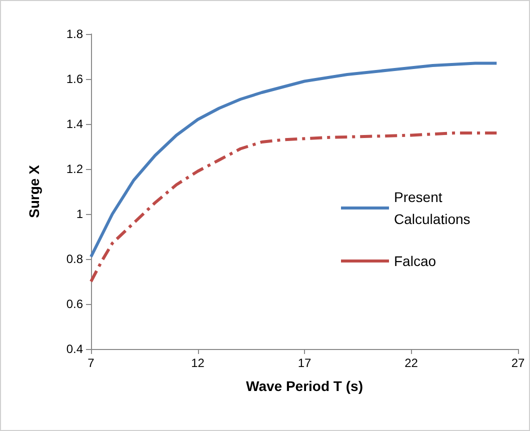 The height and width of the screenshot is (431, 530). Describe the element at coordinates (198, 363) in the screenshot. I see `x-tick-label: 12` at that location.